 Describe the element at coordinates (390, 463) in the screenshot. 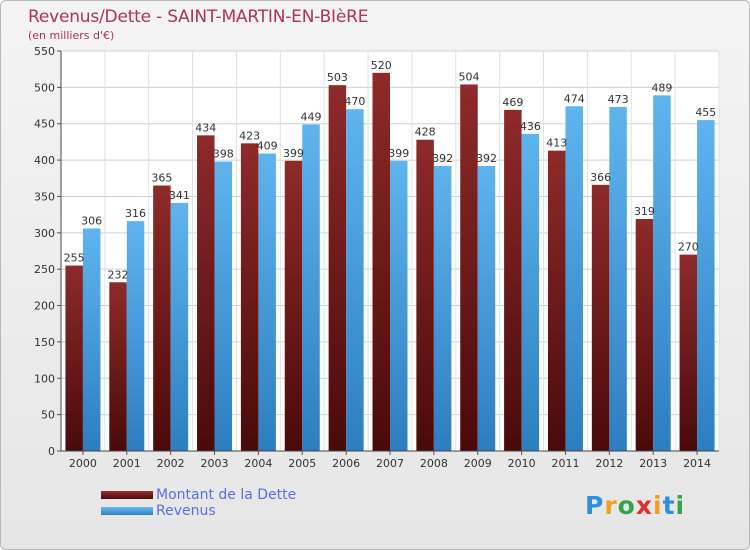

I see `x-tick-label: 2007` at that location.